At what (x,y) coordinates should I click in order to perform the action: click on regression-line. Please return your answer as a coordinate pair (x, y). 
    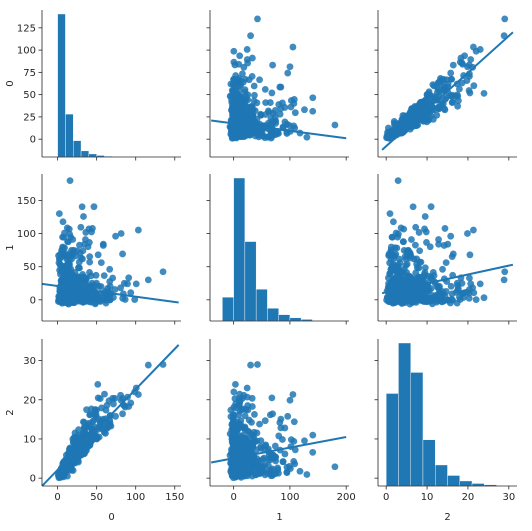
    Looking at the image, I should click on (447, 91).